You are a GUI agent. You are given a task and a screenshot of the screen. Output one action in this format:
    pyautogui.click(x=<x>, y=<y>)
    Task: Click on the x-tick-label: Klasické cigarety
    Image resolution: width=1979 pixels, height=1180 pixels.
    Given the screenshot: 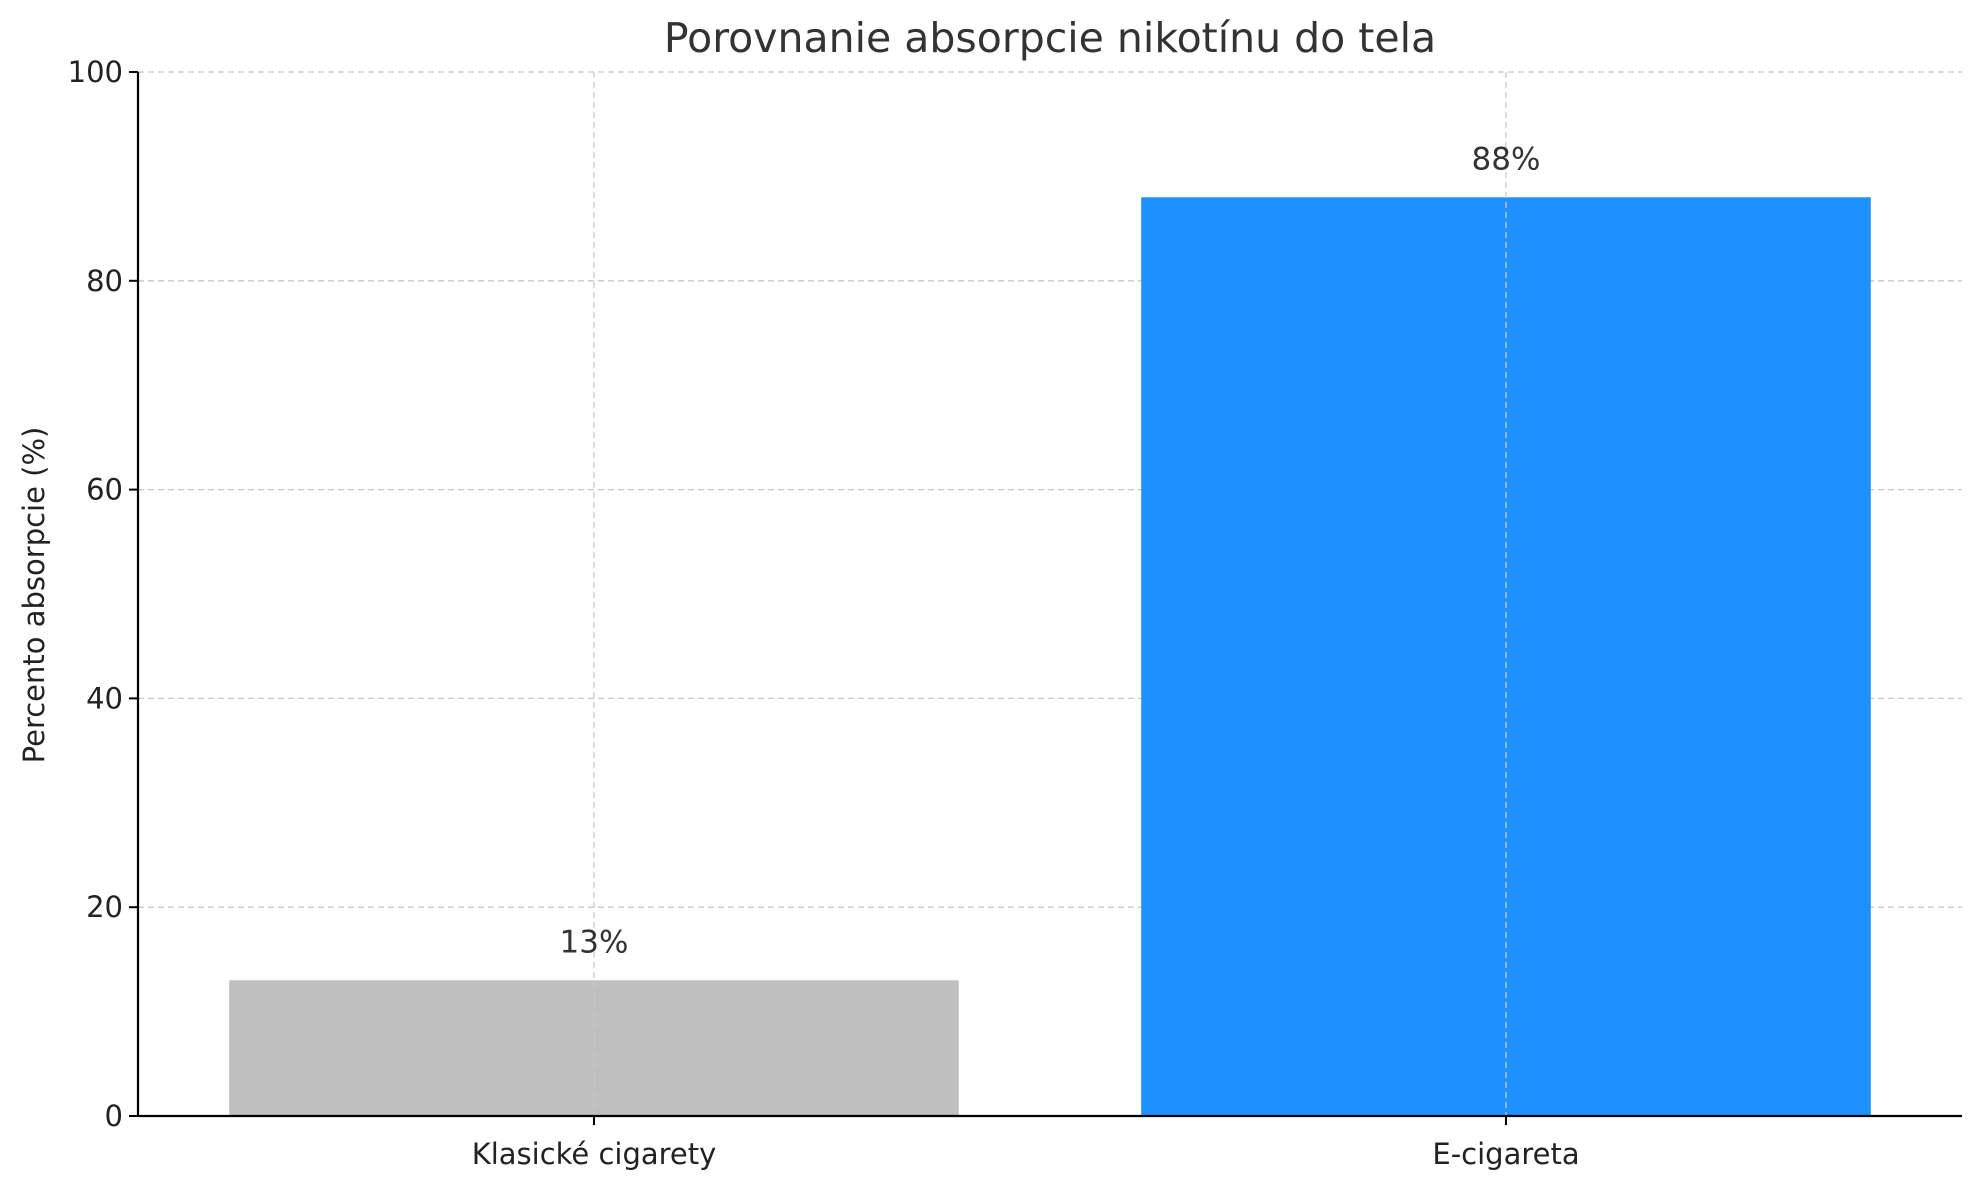 What is the action you would take?
    pyautogui.click(x=594, y=1154)
    